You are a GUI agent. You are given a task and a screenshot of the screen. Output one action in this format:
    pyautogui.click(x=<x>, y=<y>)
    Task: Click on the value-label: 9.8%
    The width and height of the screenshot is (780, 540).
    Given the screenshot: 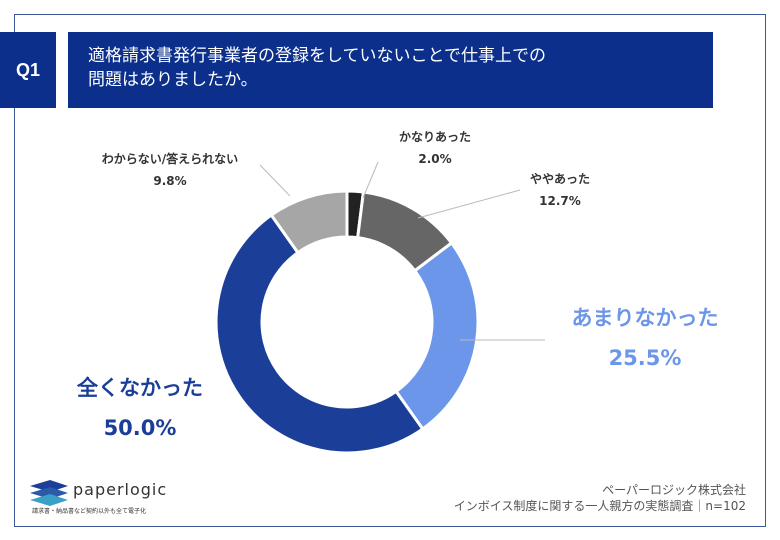 What is the action you would take?
    pyautogui.click(x=170, y=181)
    